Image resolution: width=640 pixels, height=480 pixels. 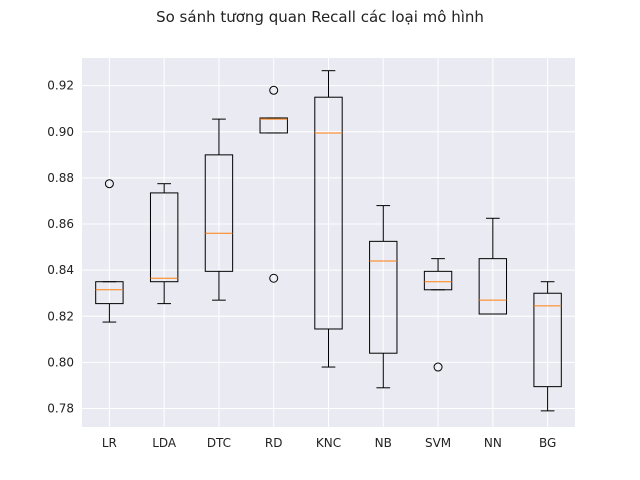 What do you see at coordinates (493, 443) in the screenshot?
I see `x-tick-label: NN` at bounding box center [493, 443].